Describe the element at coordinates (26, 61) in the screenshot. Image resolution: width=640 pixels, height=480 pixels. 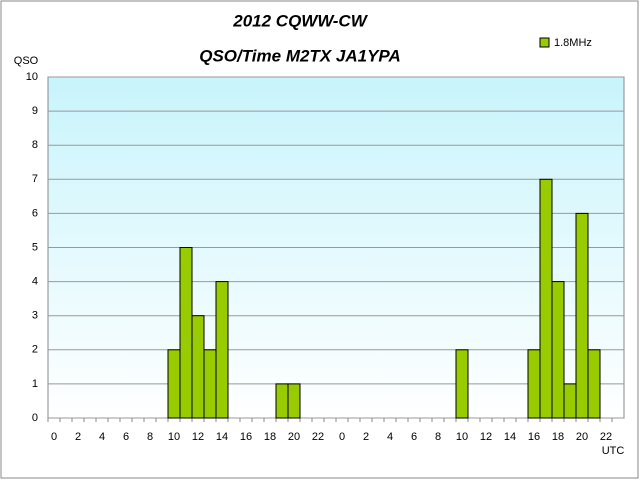
I see `y-axis-label: QSO` at that location.